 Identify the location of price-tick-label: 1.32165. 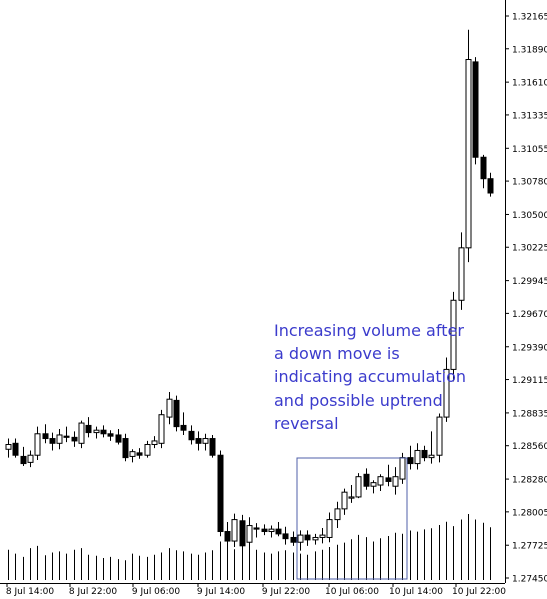
(529, 18).